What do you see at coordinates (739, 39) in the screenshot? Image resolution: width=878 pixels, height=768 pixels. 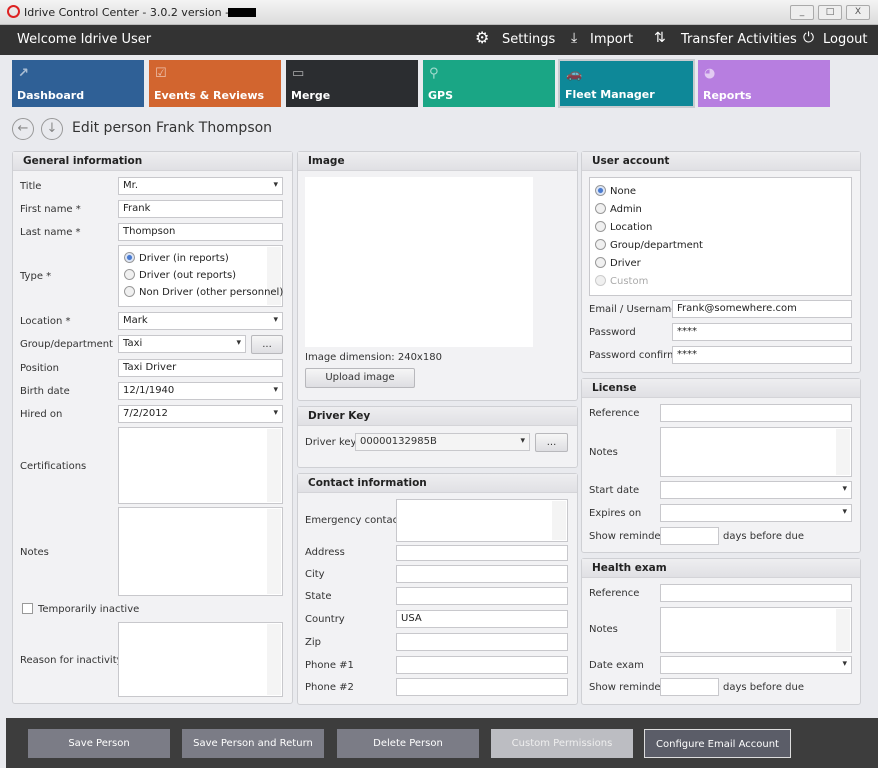 I see `transfer-activities-link: Transfer Activities` at bounding box center [739, 39].